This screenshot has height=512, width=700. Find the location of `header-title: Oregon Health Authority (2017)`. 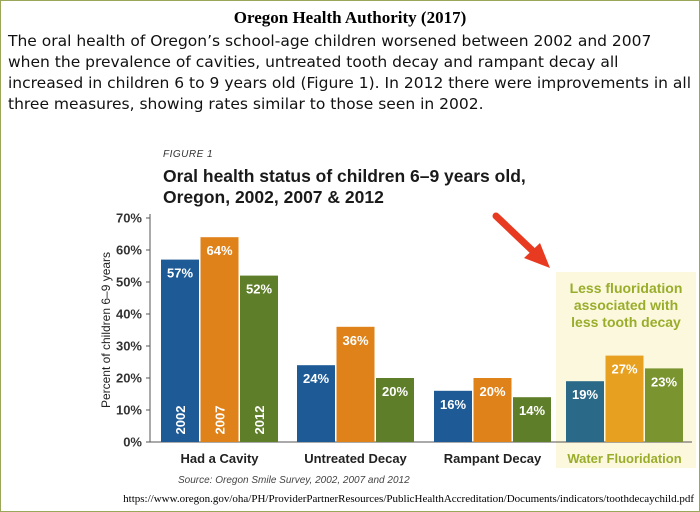

header-title: Oregon Health Authority (2017) is located at coordinates (350, 17).